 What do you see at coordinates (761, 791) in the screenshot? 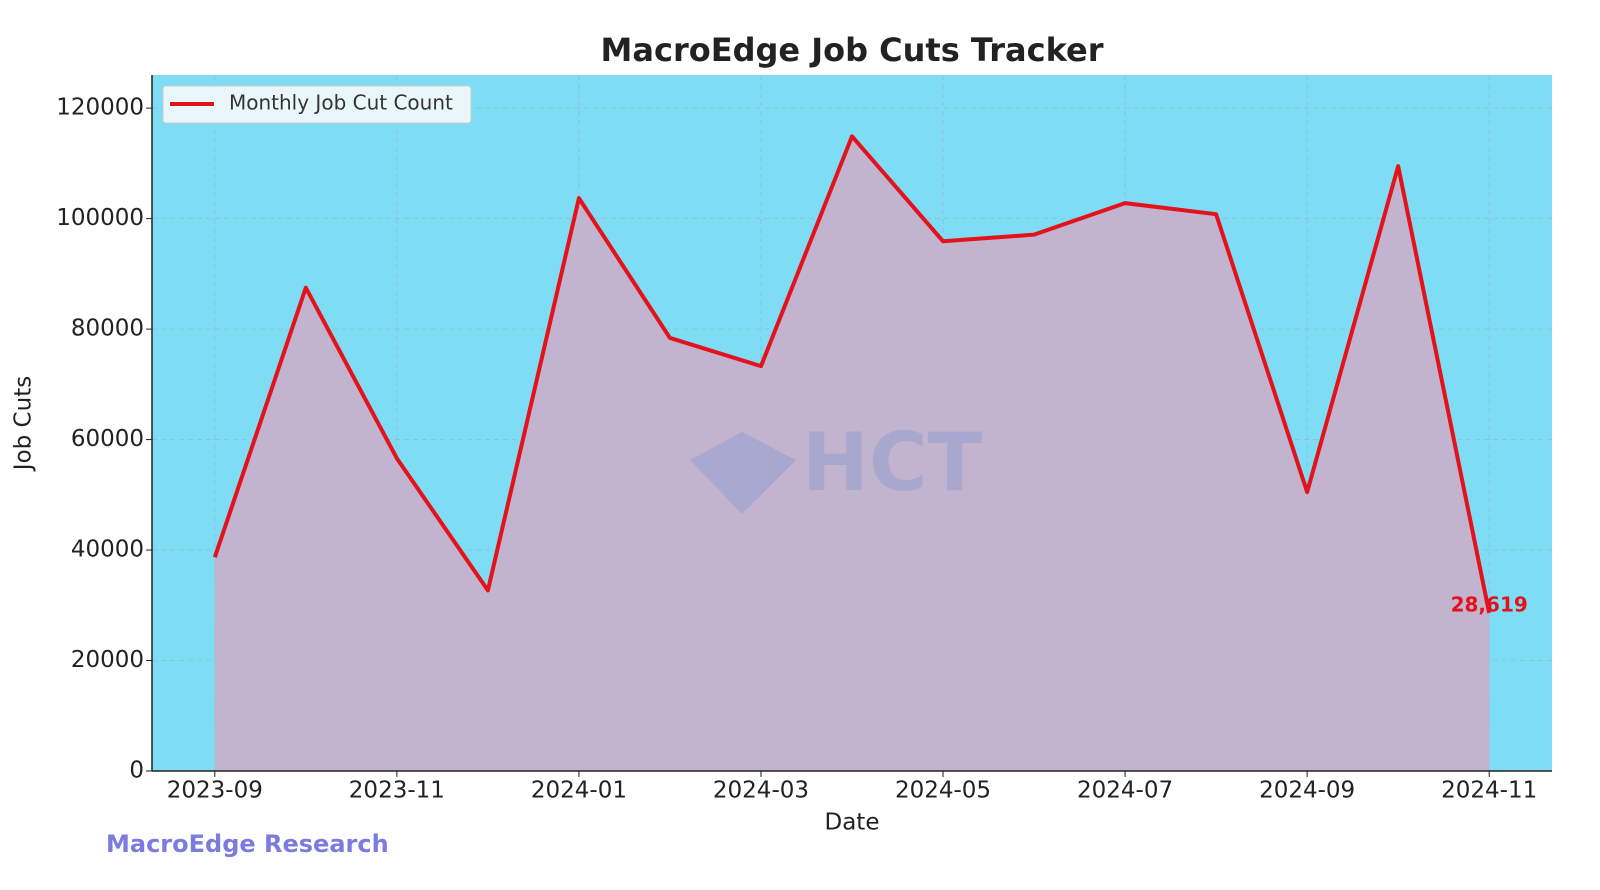
I see `x-tick-label: 2024-03` at bounding box center [761, 791].